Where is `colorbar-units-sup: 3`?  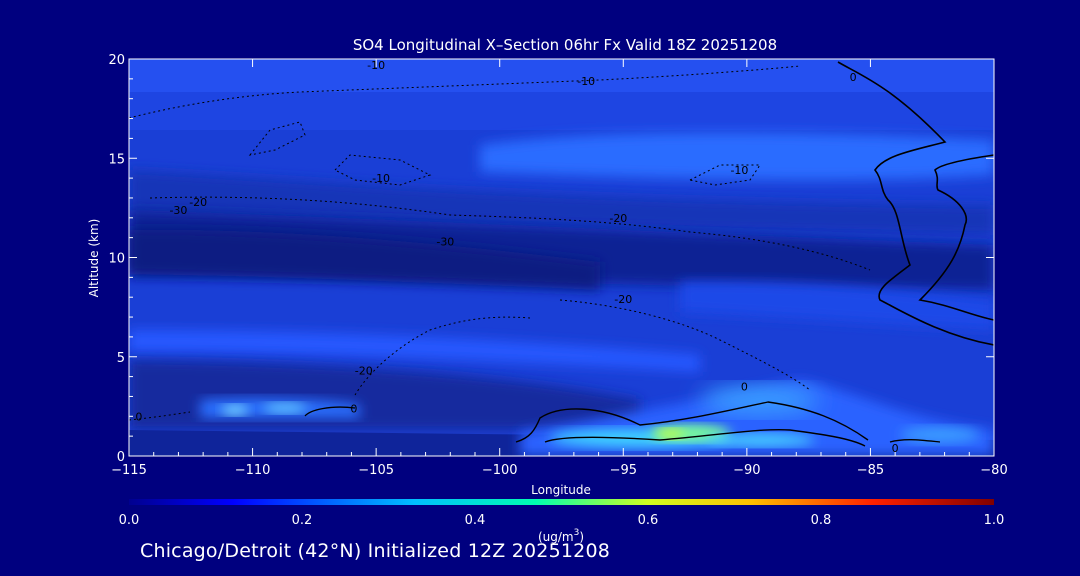
colorbar-units-sup: 3 is located at coordinates (577, 533).